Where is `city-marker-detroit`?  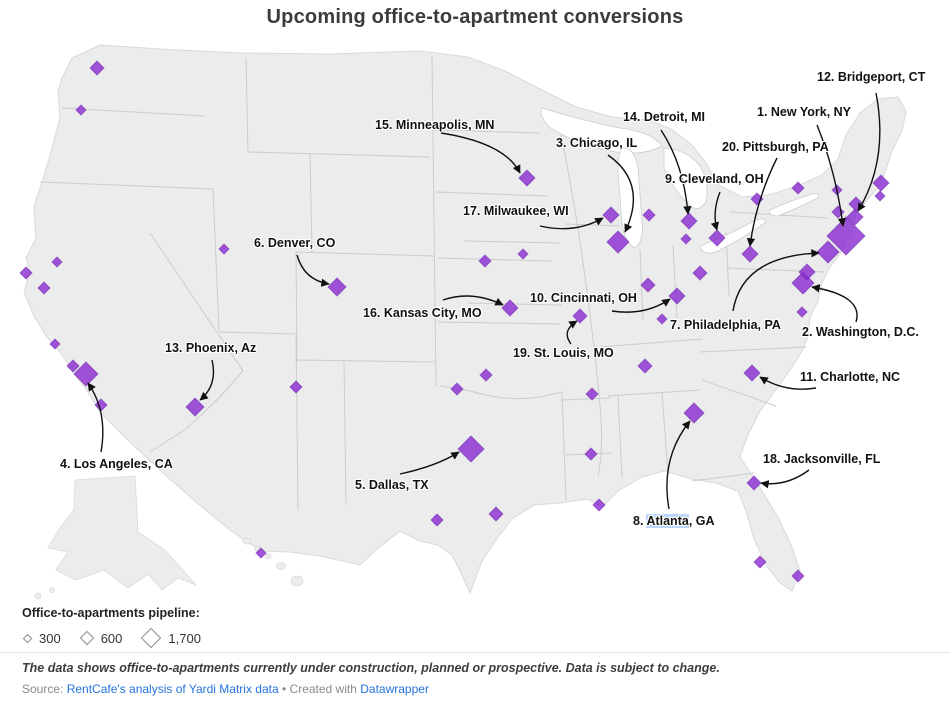
city-marker-detroit is located at coordinates (689, 221).